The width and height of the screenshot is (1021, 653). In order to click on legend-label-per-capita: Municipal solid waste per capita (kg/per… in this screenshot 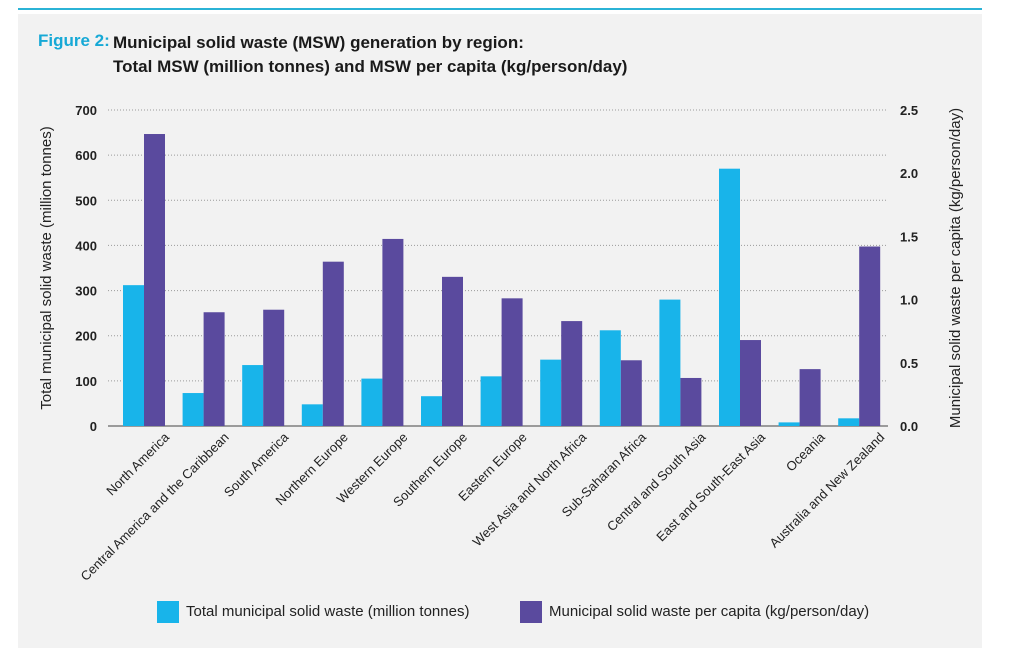, I will do `click(709, 611)`.